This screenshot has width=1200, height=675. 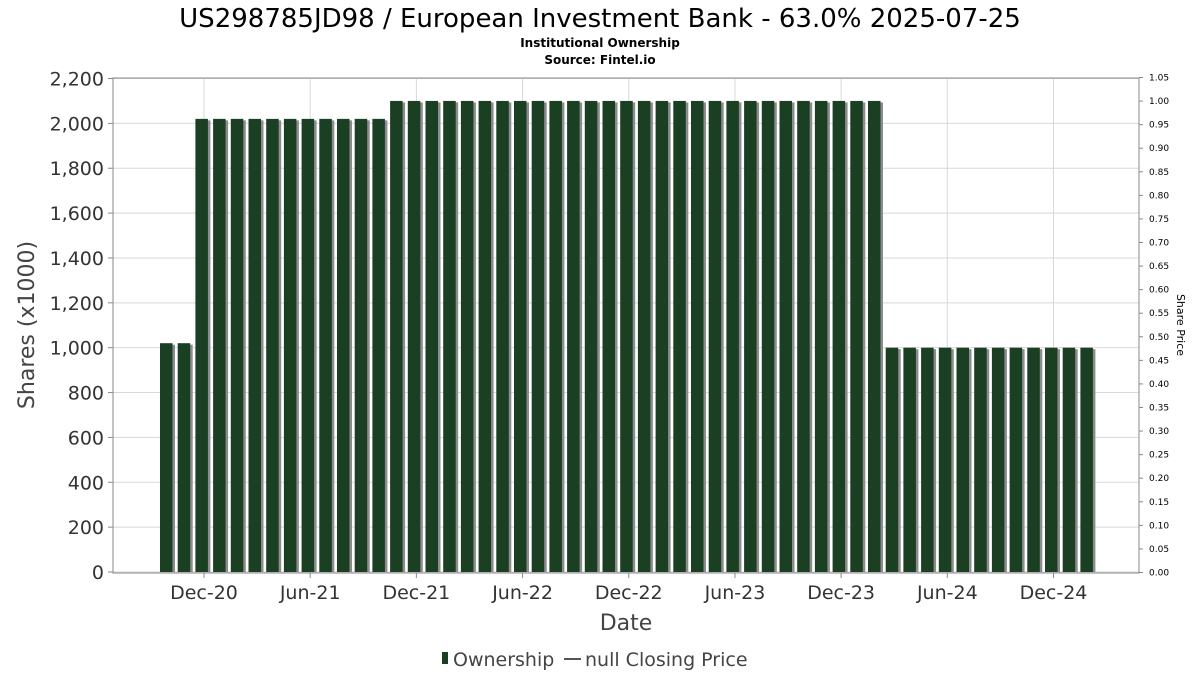 I want to click on y-right-tick-label: 0.40, so click(x=1159, y=385).